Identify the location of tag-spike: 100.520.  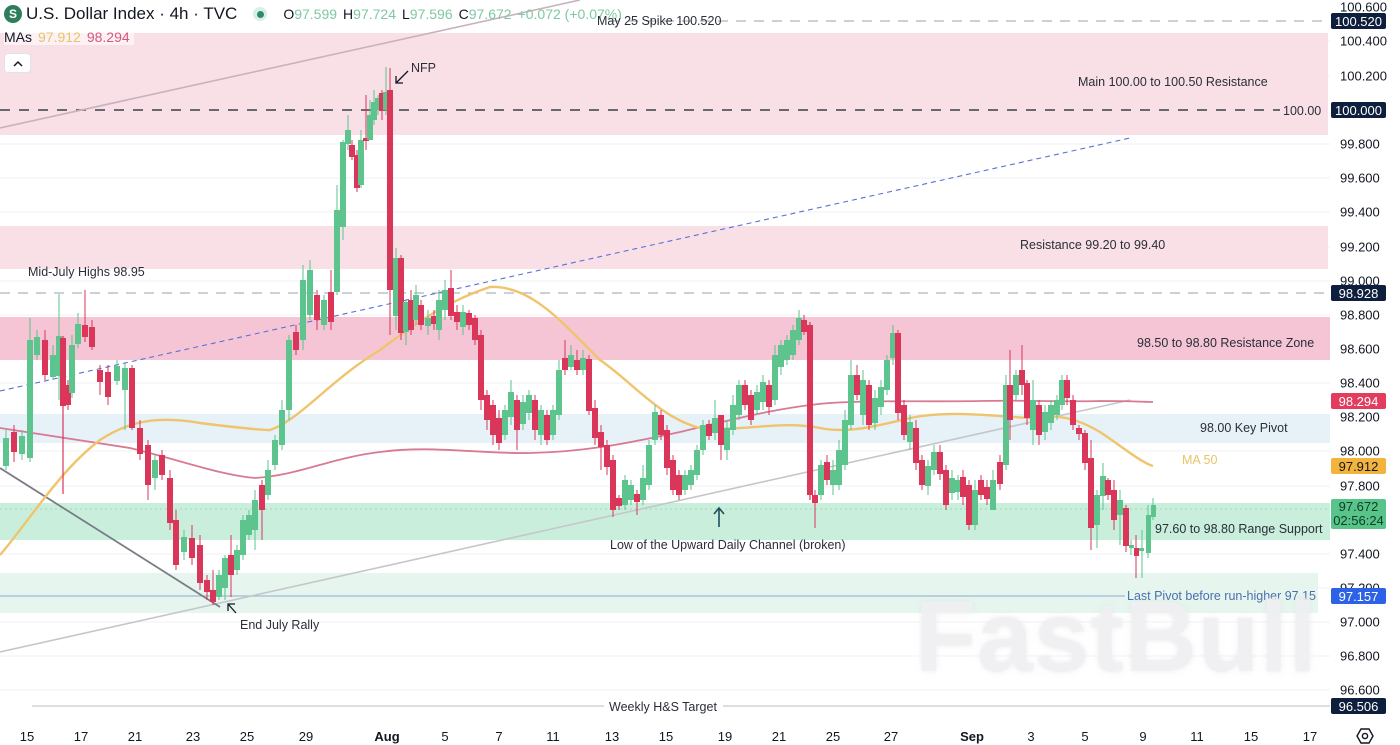
(1358, 21).